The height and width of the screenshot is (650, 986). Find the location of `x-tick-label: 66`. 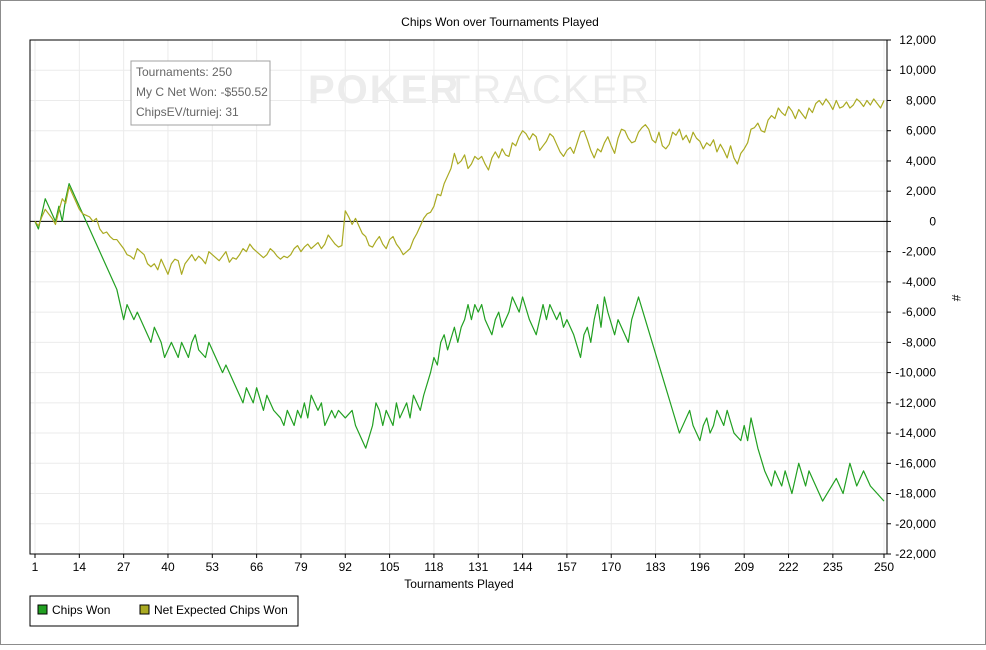

x-tick-label: 66 is located at coordinates (257, 567).